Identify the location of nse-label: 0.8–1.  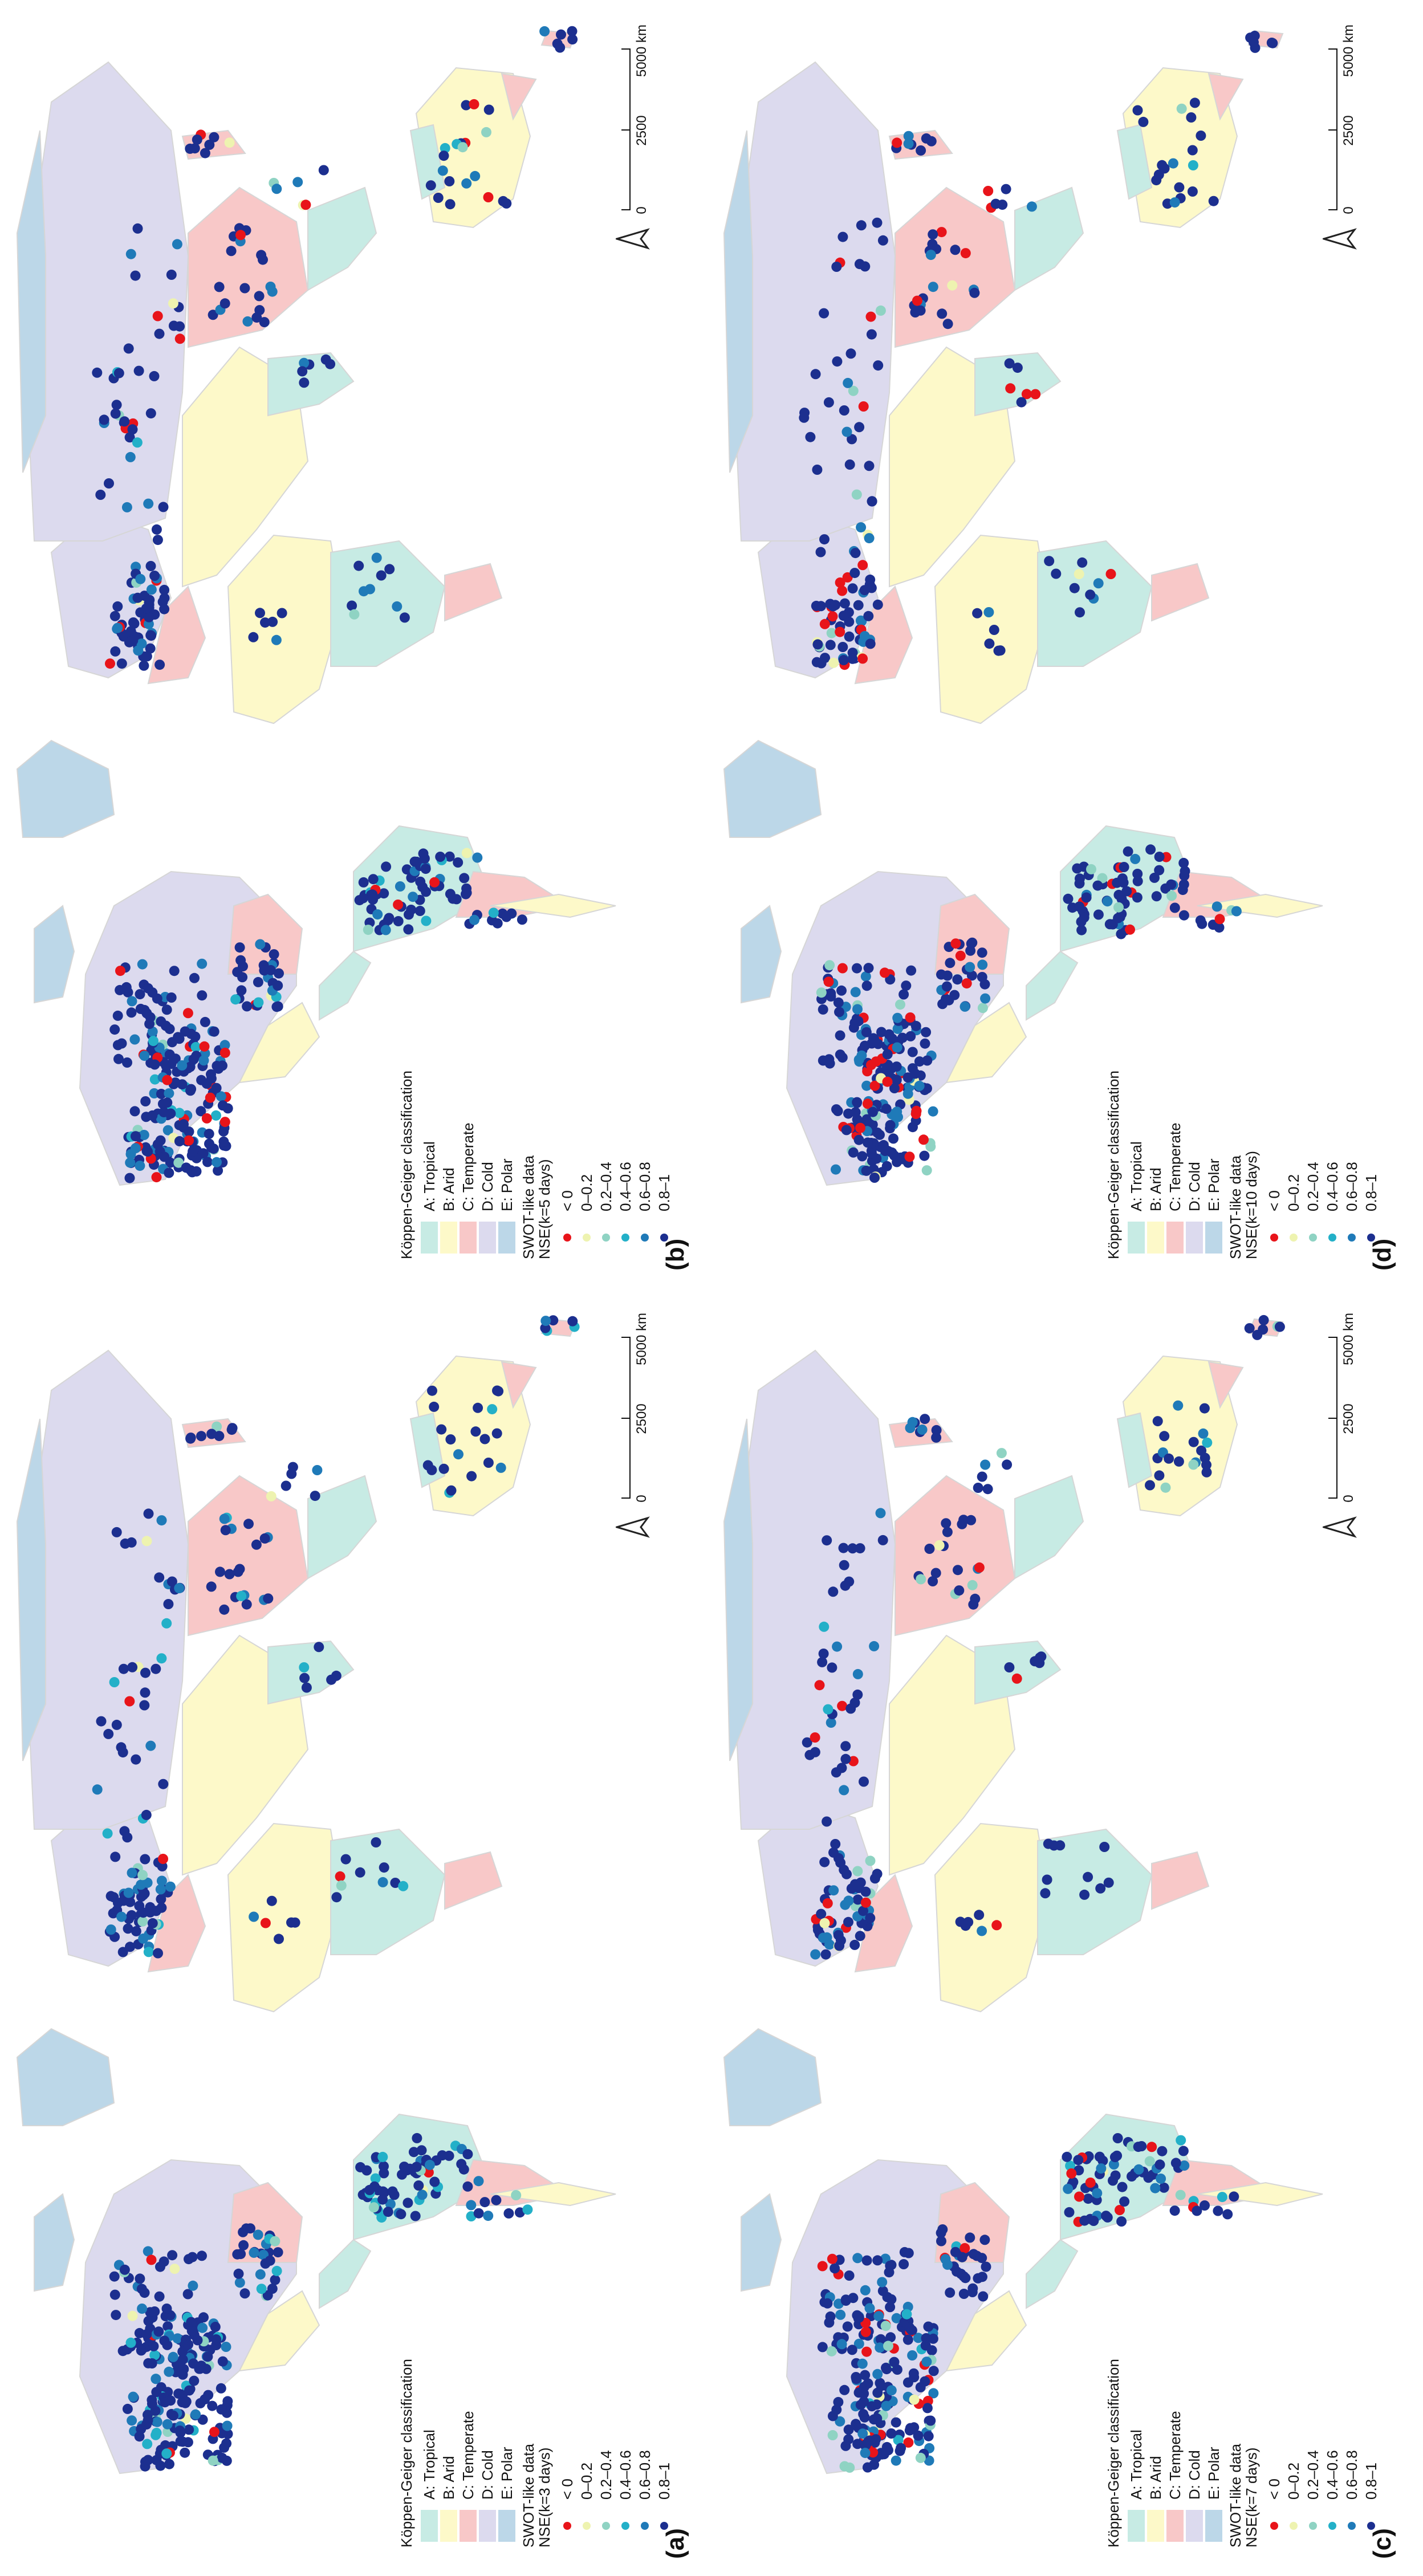
(1372, 2481).